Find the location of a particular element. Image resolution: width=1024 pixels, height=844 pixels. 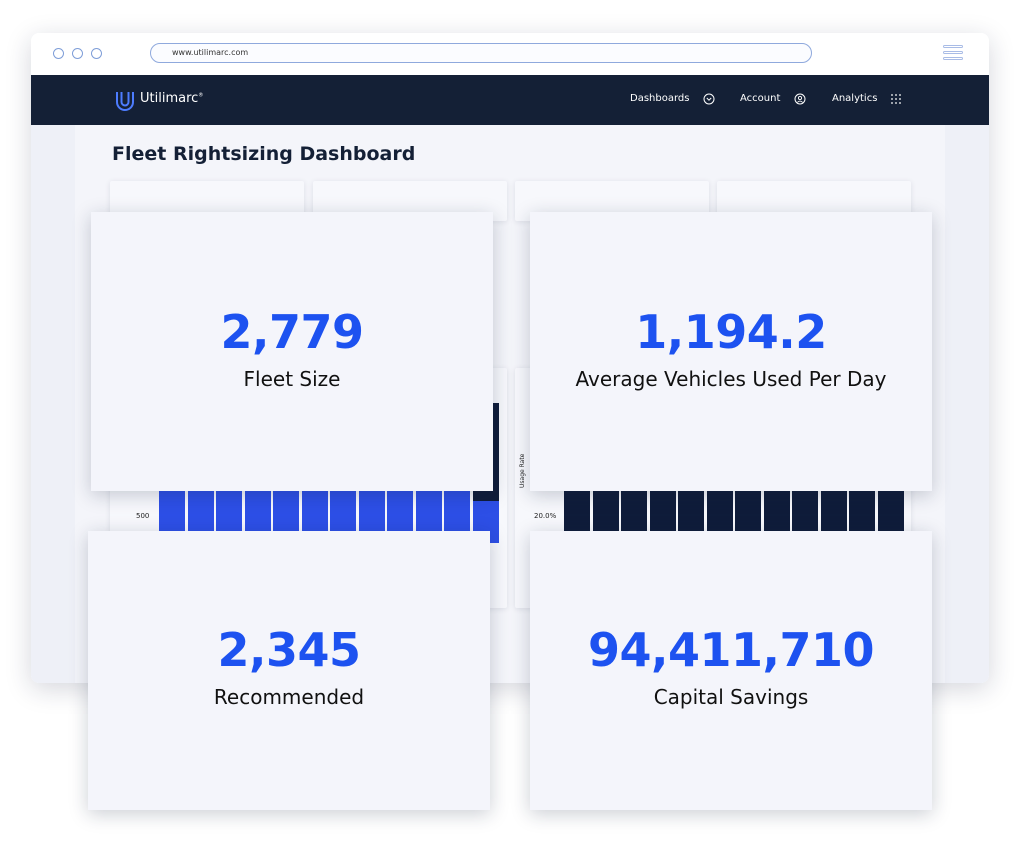

brand-name: Utilimarc® is located at coordinates (172, 98).